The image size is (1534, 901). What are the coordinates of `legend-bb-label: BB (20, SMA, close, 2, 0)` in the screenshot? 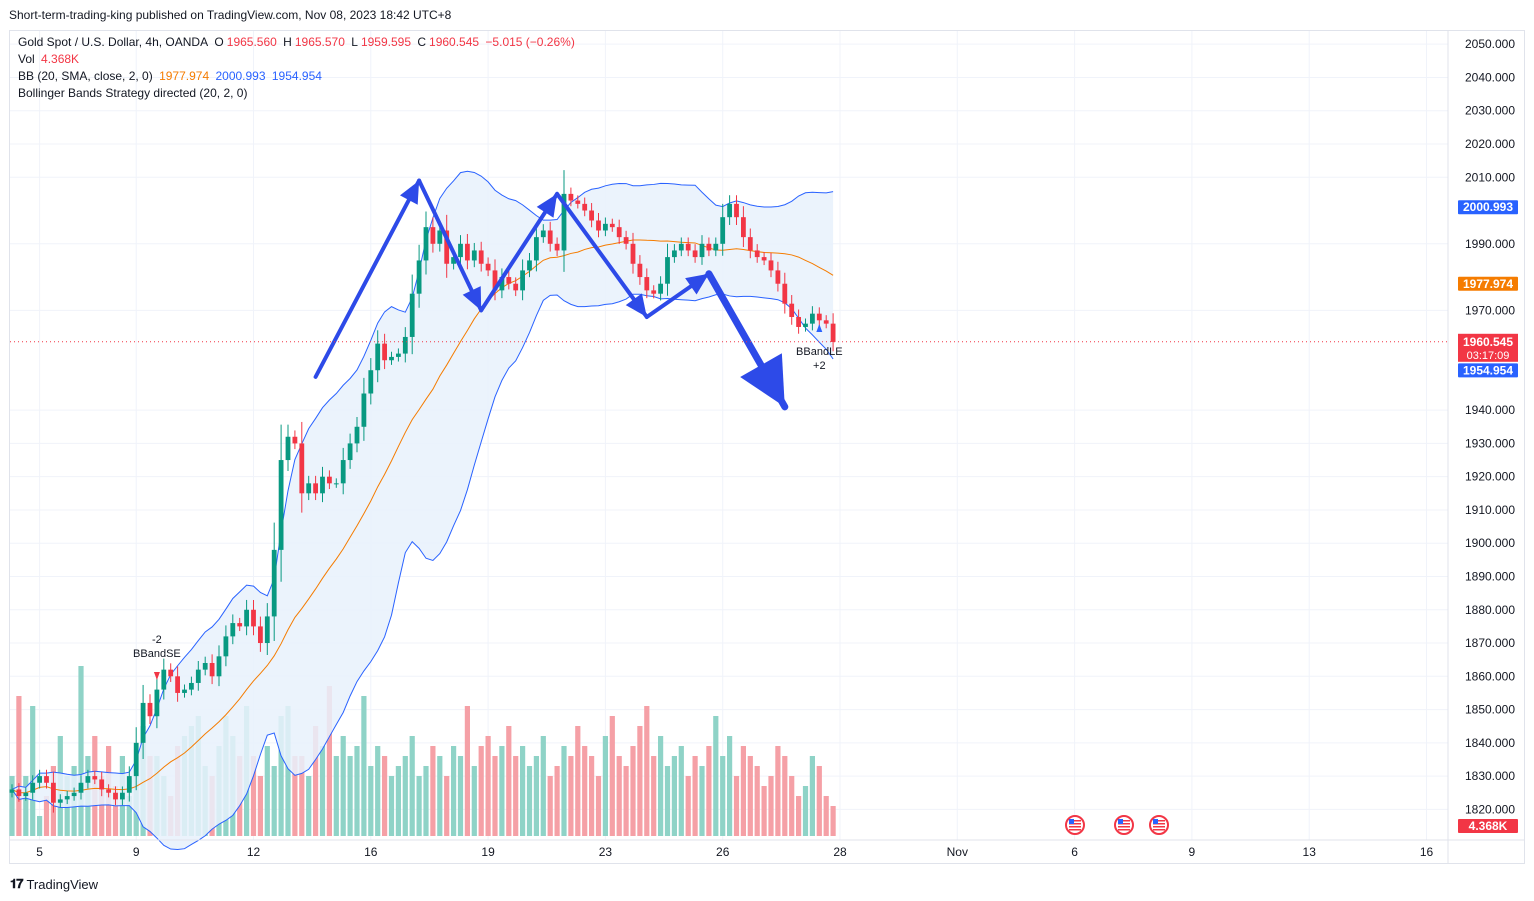 It's located at (85, 76).